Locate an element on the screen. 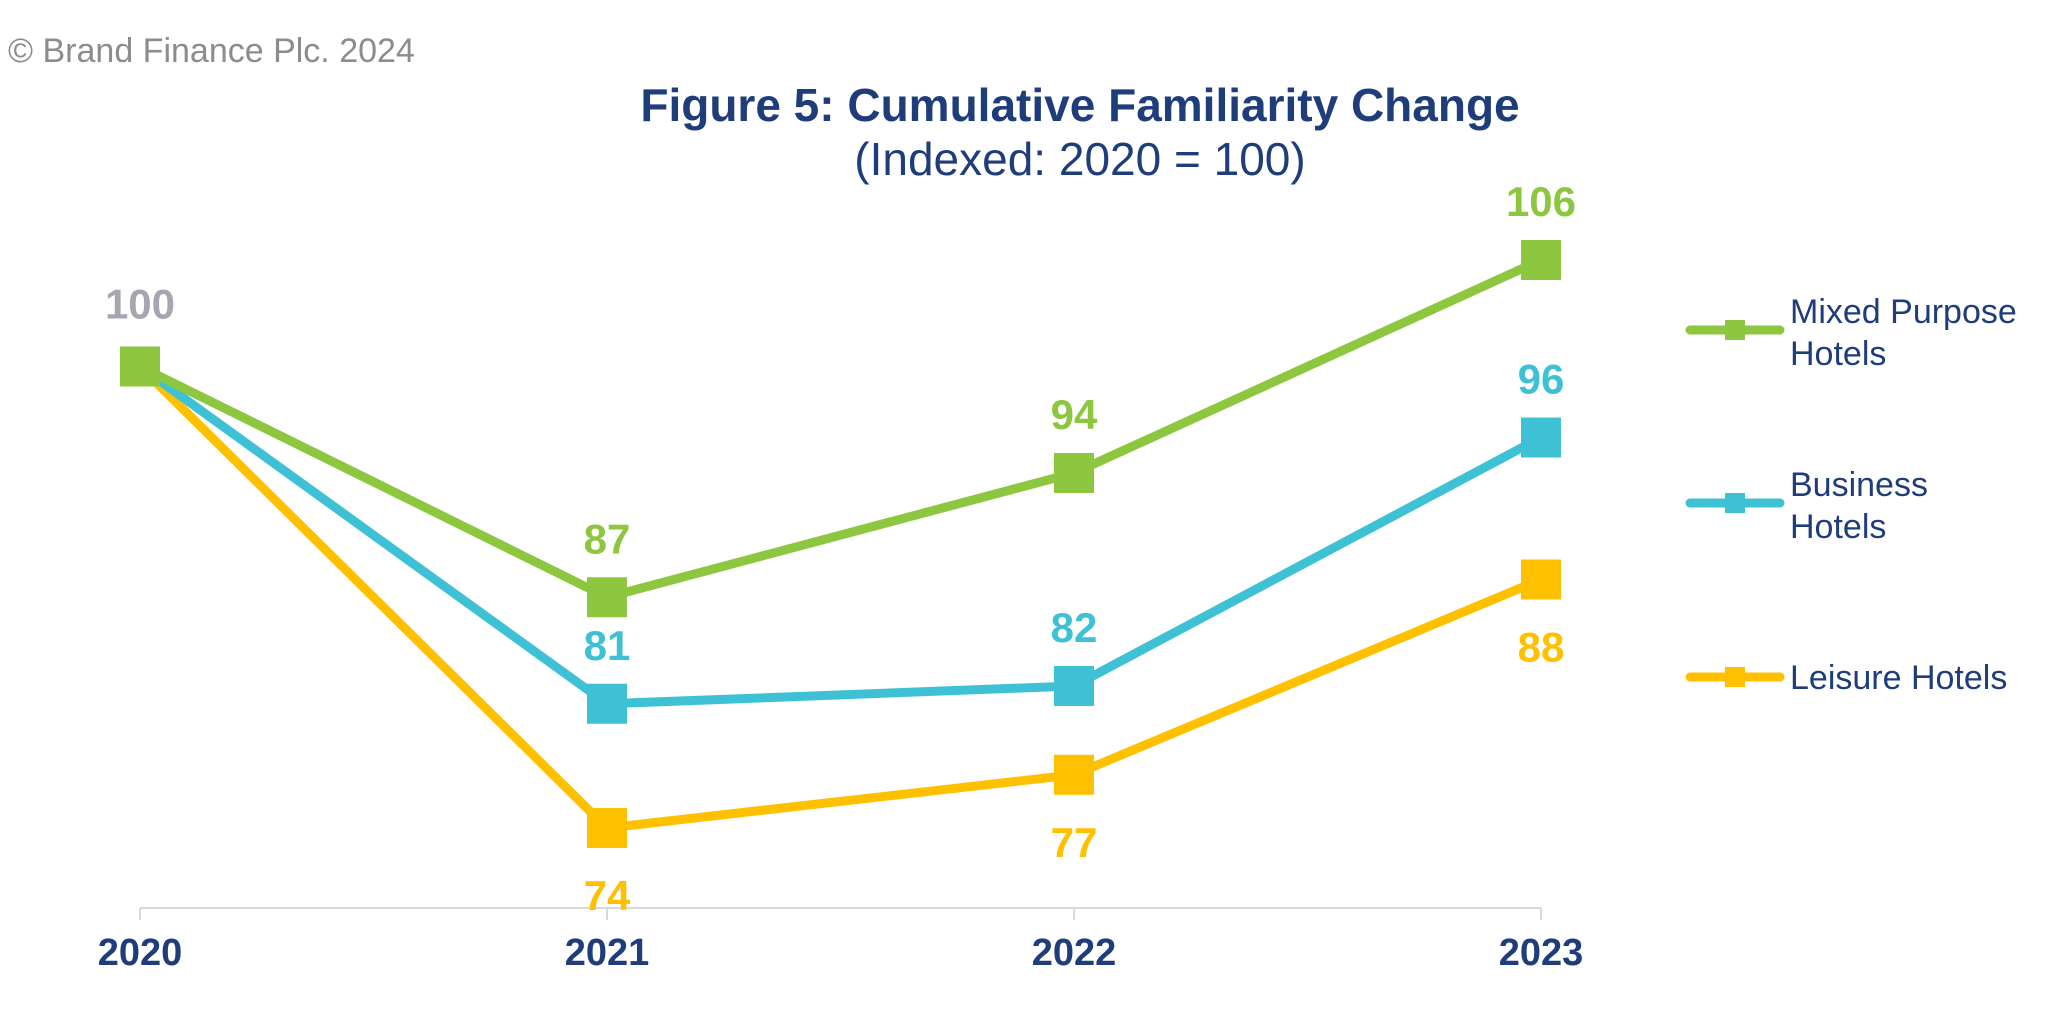 Image resolution: width=2068 pixels, height=1034 pixels. legend-label-mixed-purpose-hotels-line-1: Mixed Purpose is located at coordinates (1903, 312).